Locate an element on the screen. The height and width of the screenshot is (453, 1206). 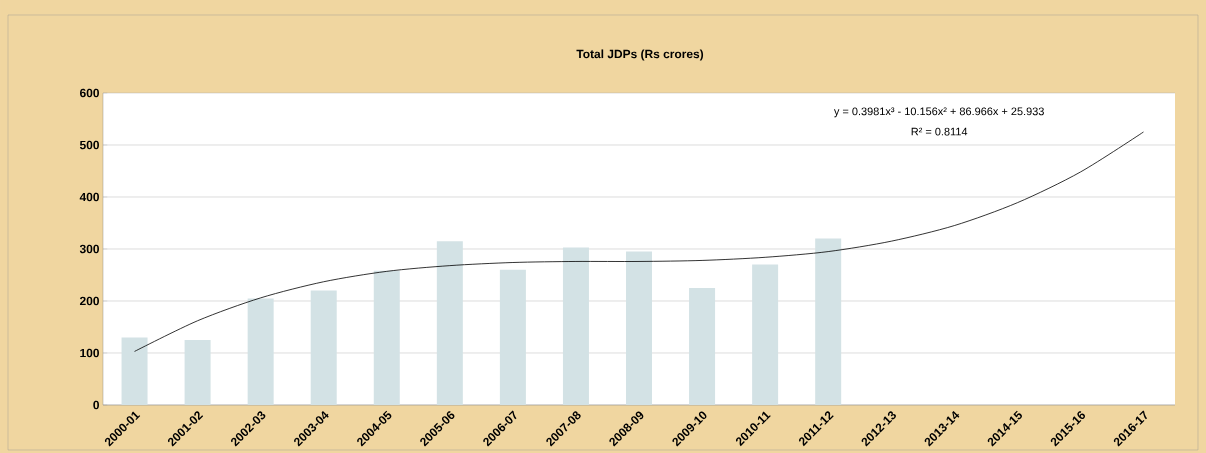
y-tick-label: 300 is located at coordinates (89, 249).